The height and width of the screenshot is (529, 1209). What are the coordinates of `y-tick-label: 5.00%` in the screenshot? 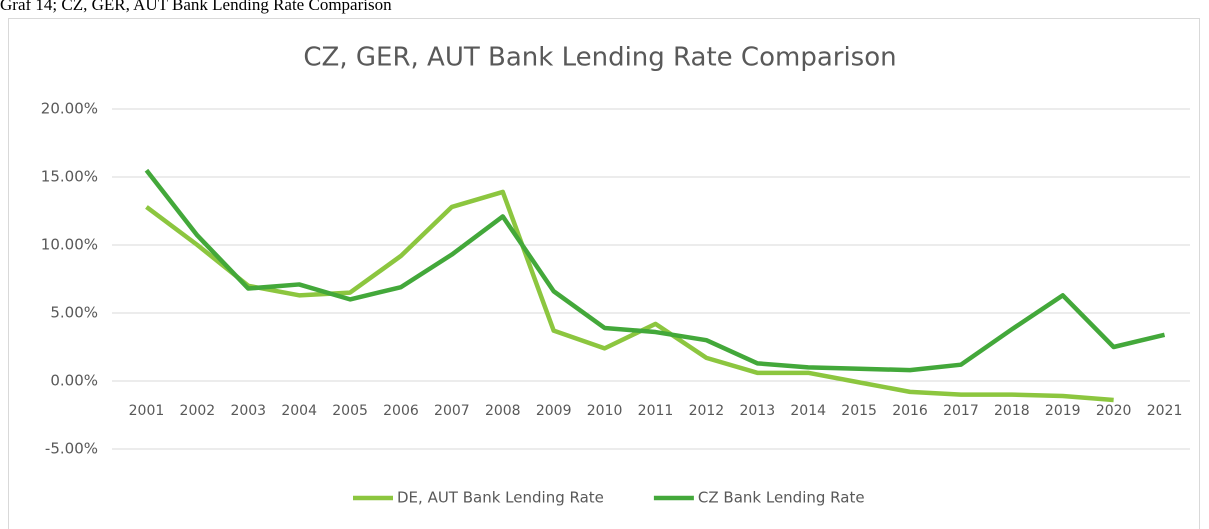 It's located at (74, 313).